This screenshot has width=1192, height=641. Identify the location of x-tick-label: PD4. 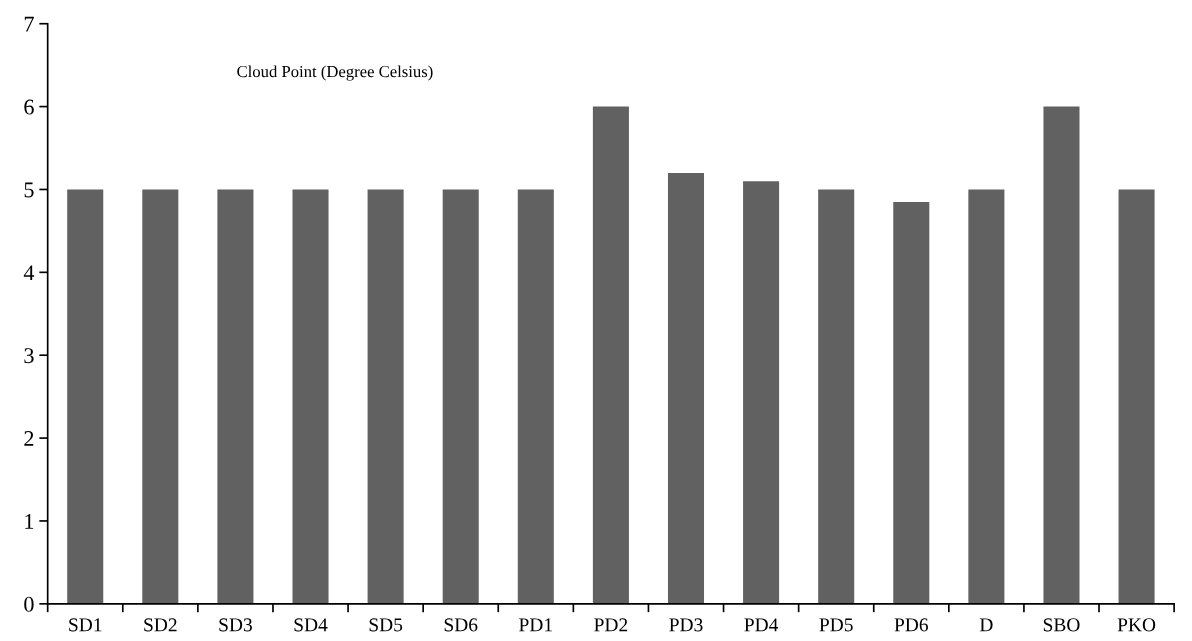
(761, 625).